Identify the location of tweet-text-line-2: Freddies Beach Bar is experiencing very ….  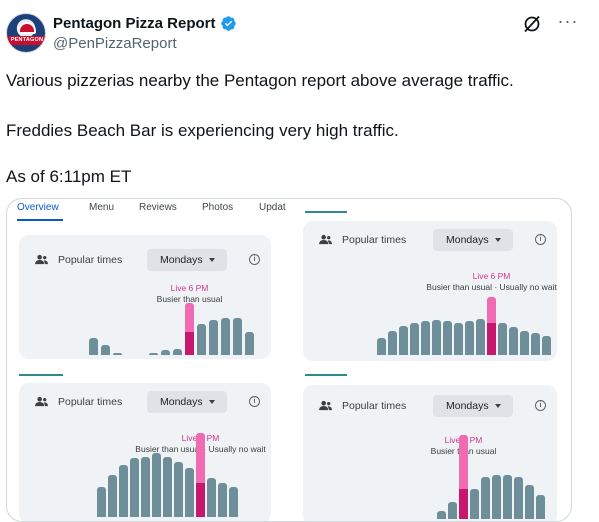
(202, 130).